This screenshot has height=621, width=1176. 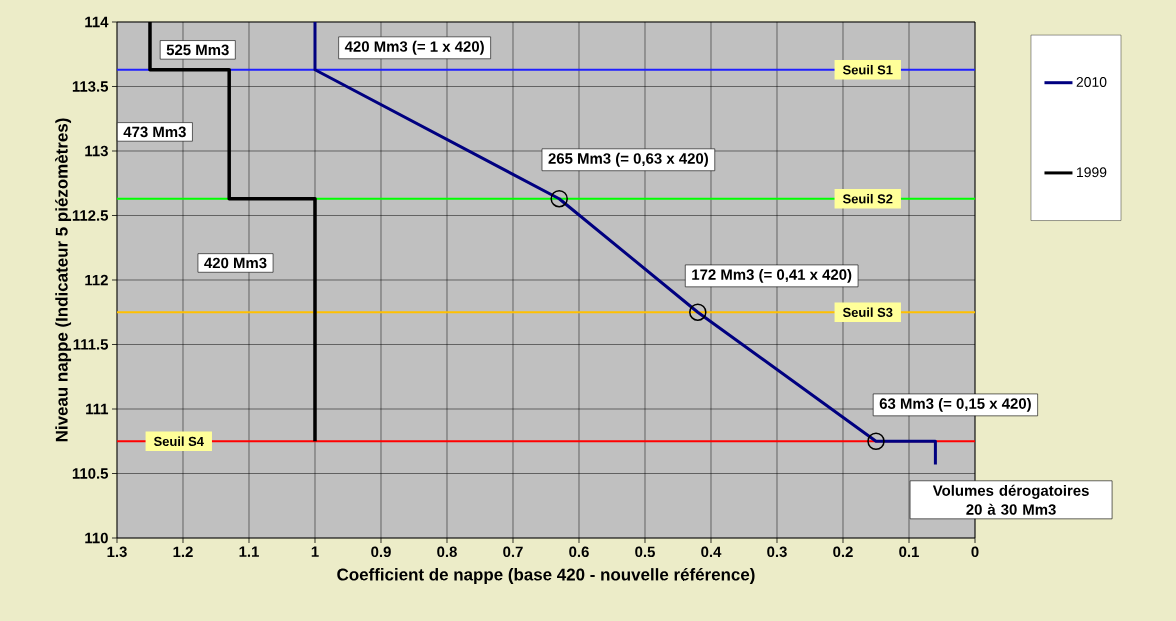 What do you see at coordinates (867, 69) in the screenshot?
I see `ref-line-label: Seuil S1` at bounding box center [867, 69].